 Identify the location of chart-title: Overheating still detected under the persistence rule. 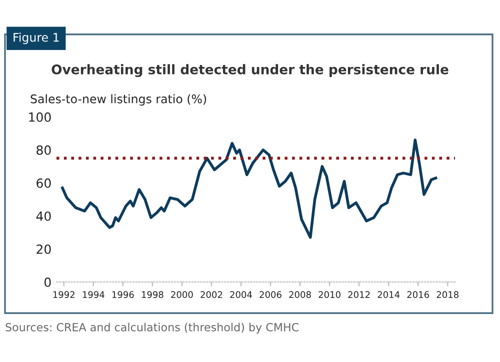
(250, 71).